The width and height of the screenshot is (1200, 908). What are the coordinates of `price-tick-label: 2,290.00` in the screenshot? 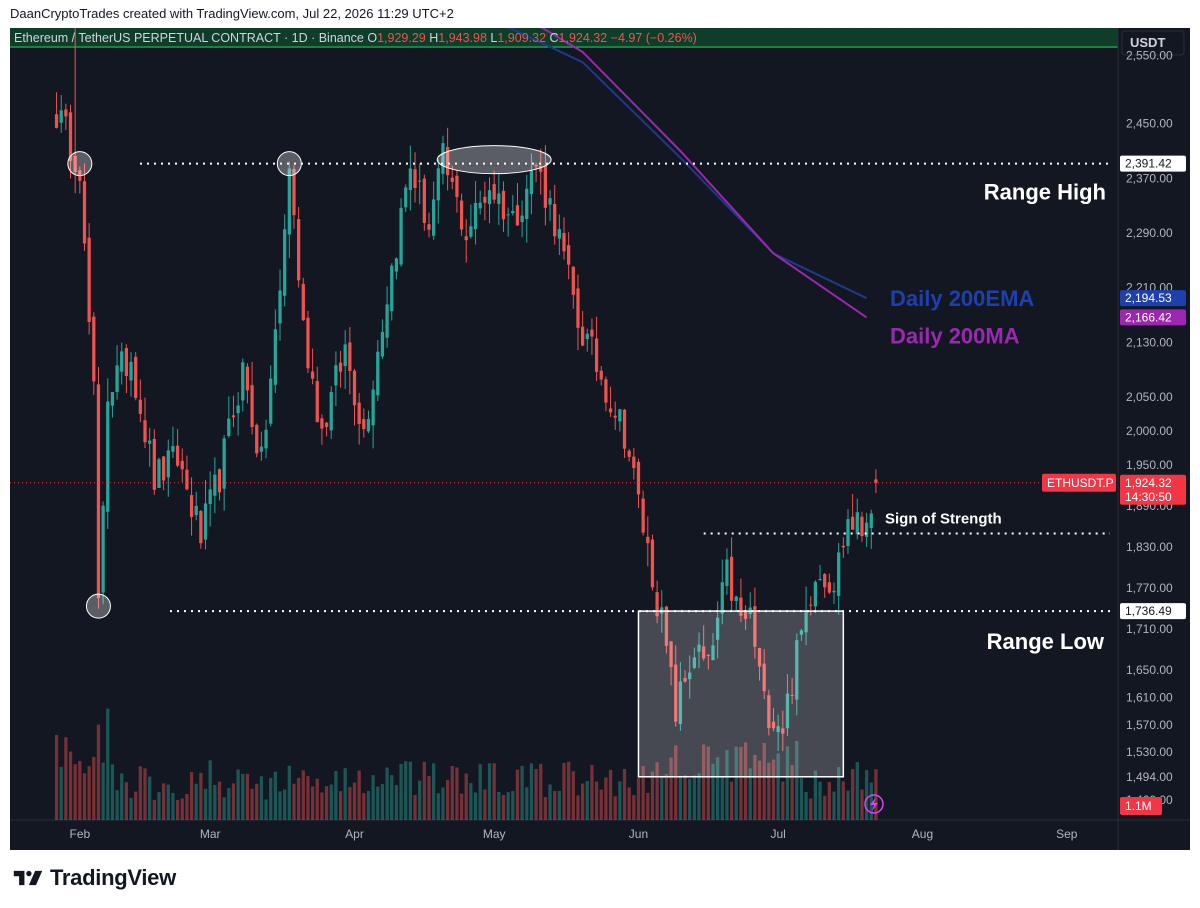 It's located at (1149, 233).